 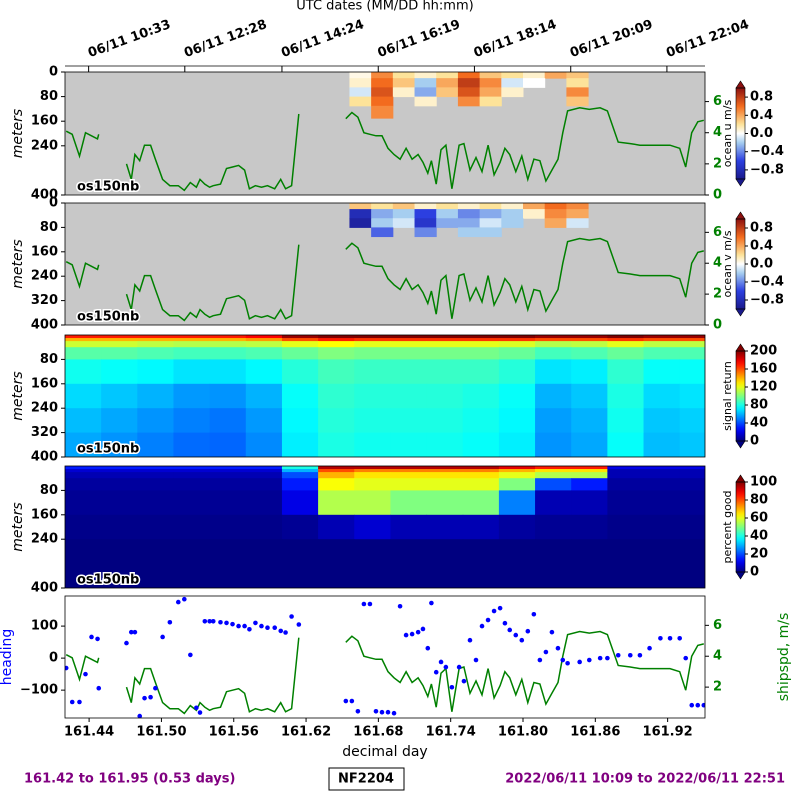 I want to click on plot-area, so click(x=385, y=527).